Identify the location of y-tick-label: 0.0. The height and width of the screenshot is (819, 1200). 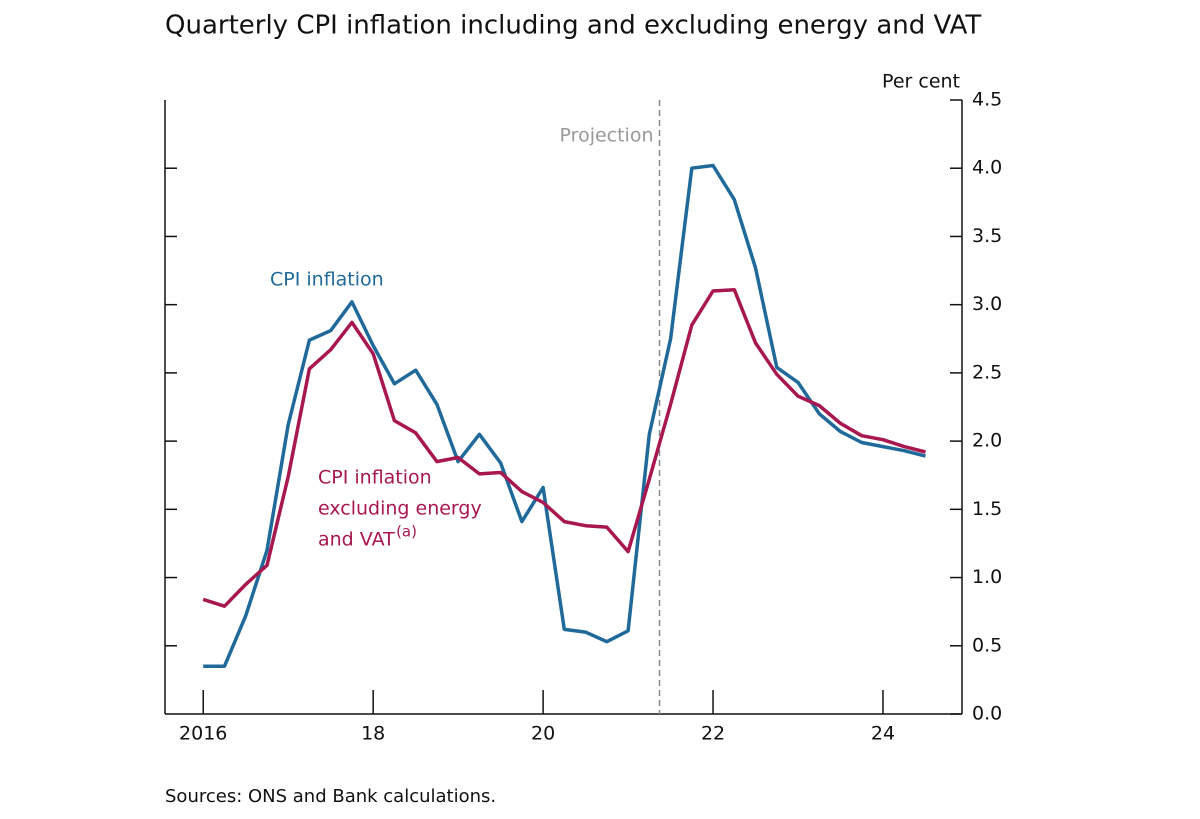
(987, 714).